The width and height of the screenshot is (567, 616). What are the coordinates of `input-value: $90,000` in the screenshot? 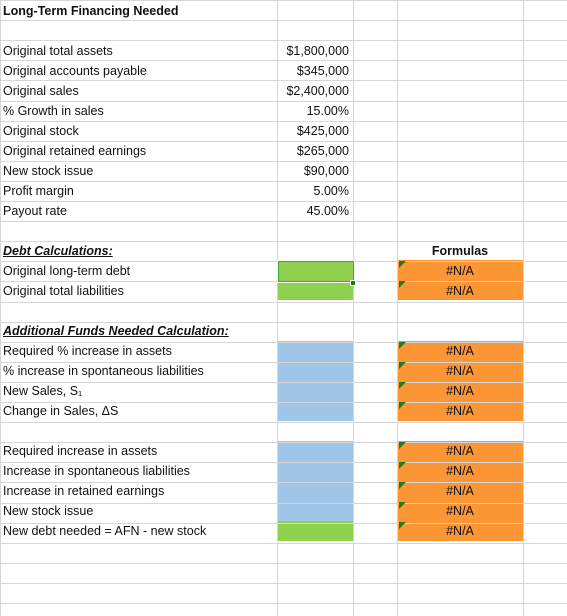 It's located at (326, 171).